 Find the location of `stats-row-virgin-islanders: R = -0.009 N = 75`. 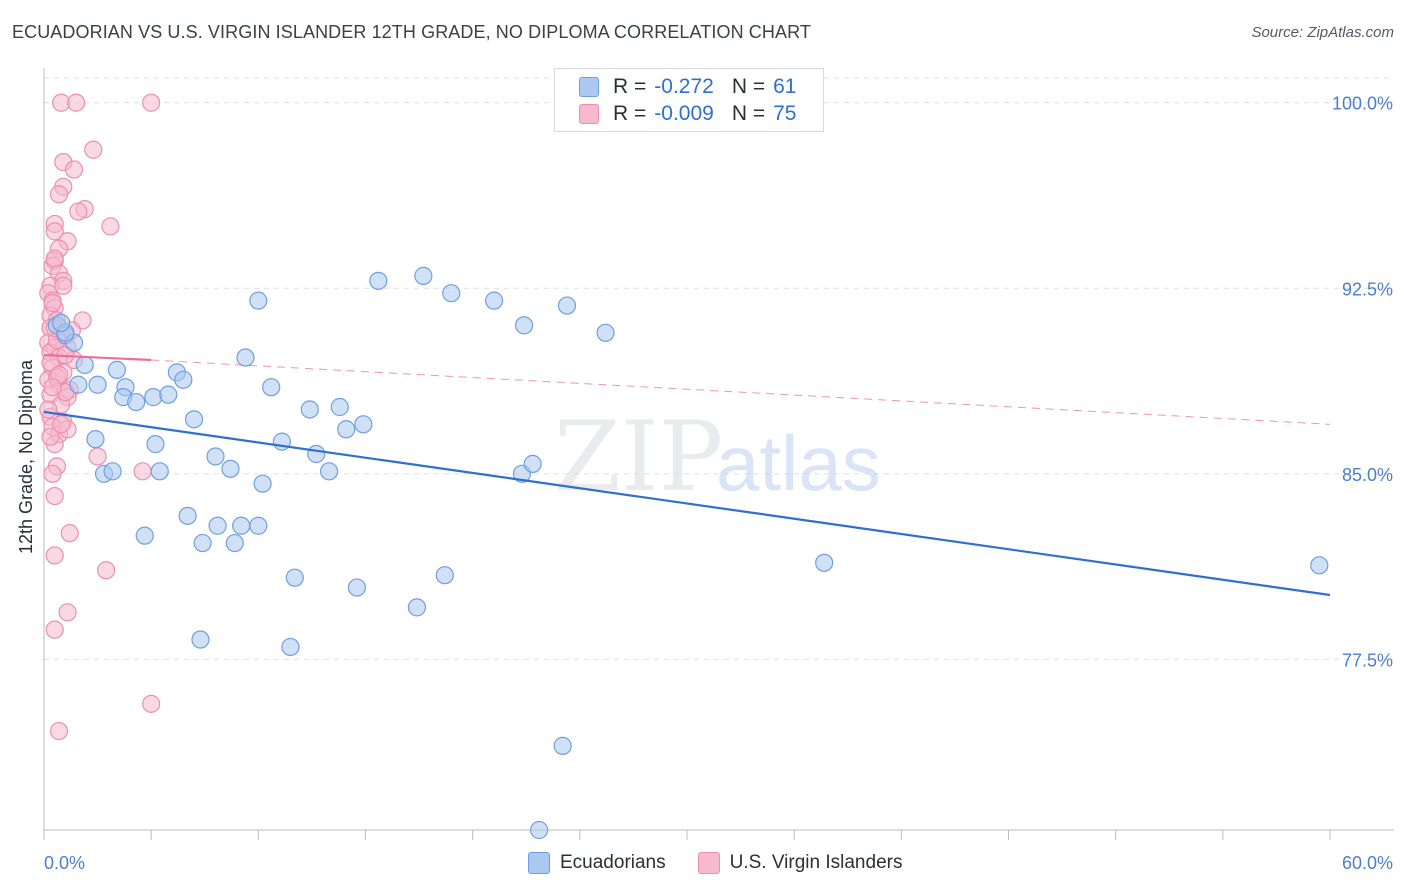

stats-row-virgin-islanders: R = -0.009 N = 75 is located at coordinates (687, 114).